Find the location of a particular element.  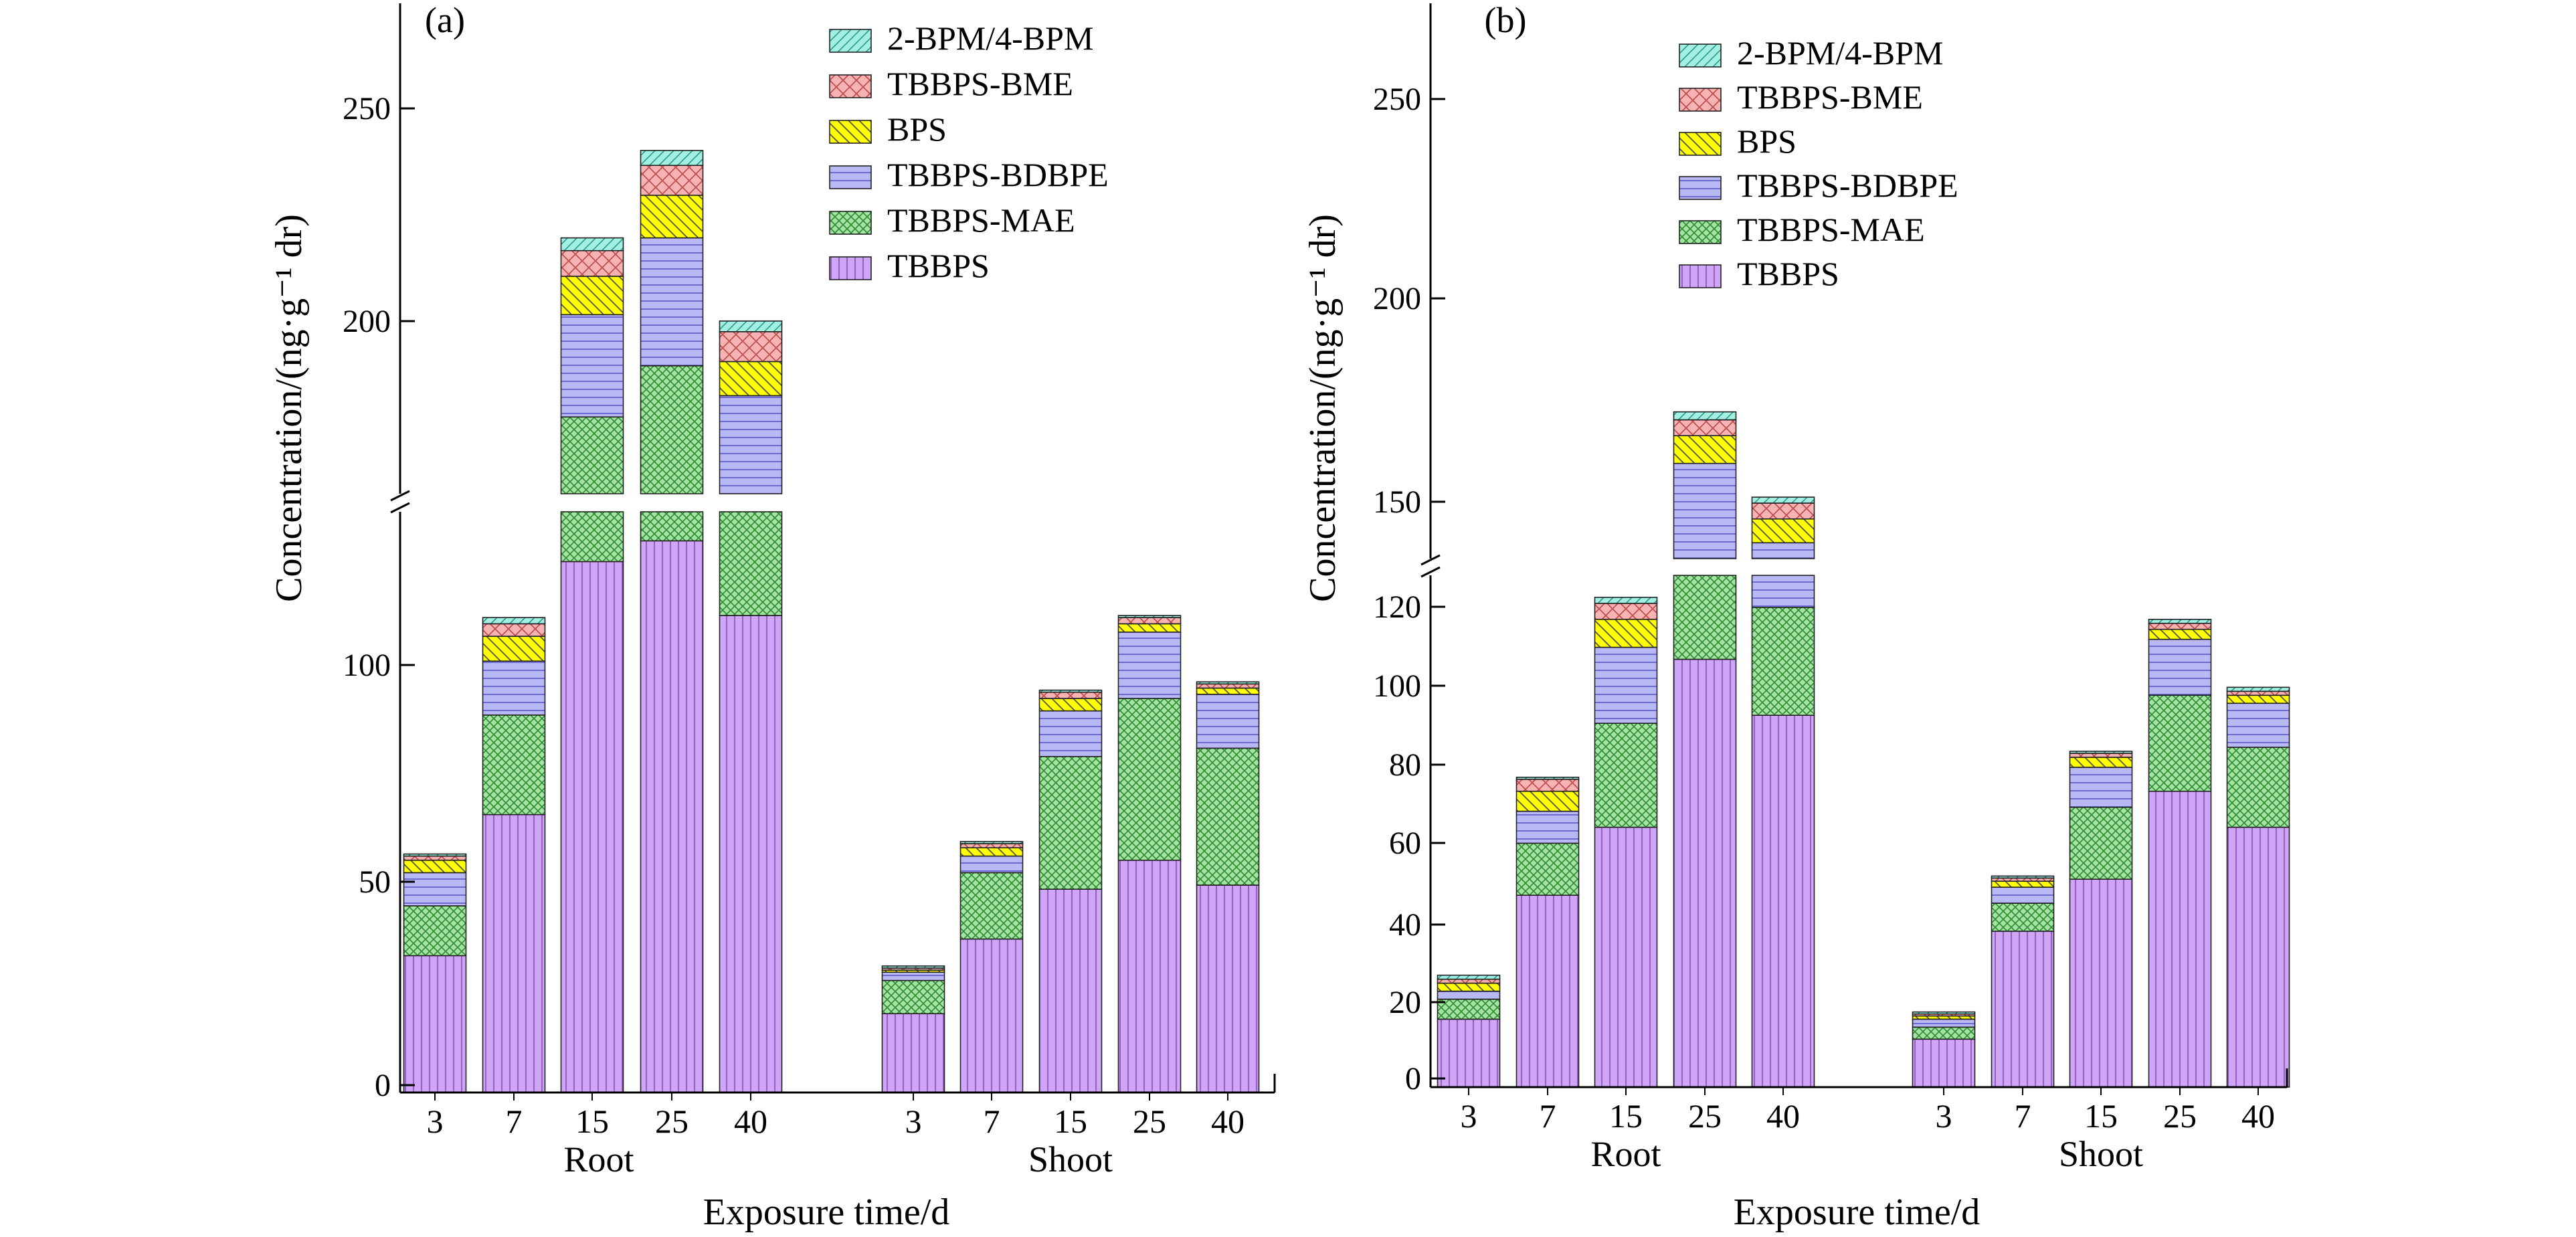

bar-root-3-2-bpm-4-bpm is located at coordinates (435, 855).